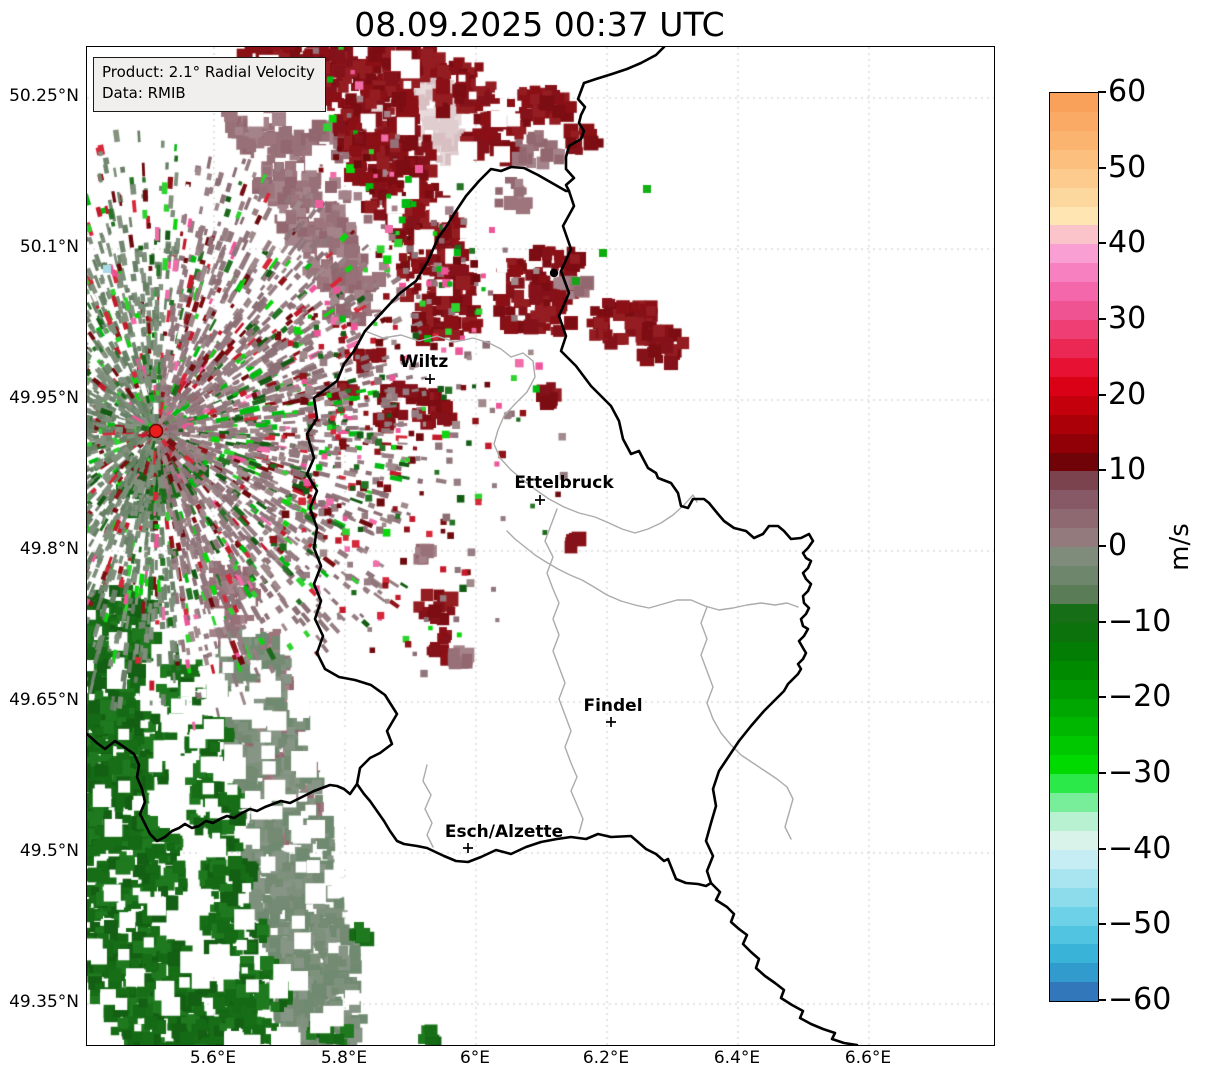 The width and height of the screenshot is (1207, 1081). Describe the element at coordinates (1127, 394) in the screenshot. I see `colorbar-tick-label: 20` at that location.